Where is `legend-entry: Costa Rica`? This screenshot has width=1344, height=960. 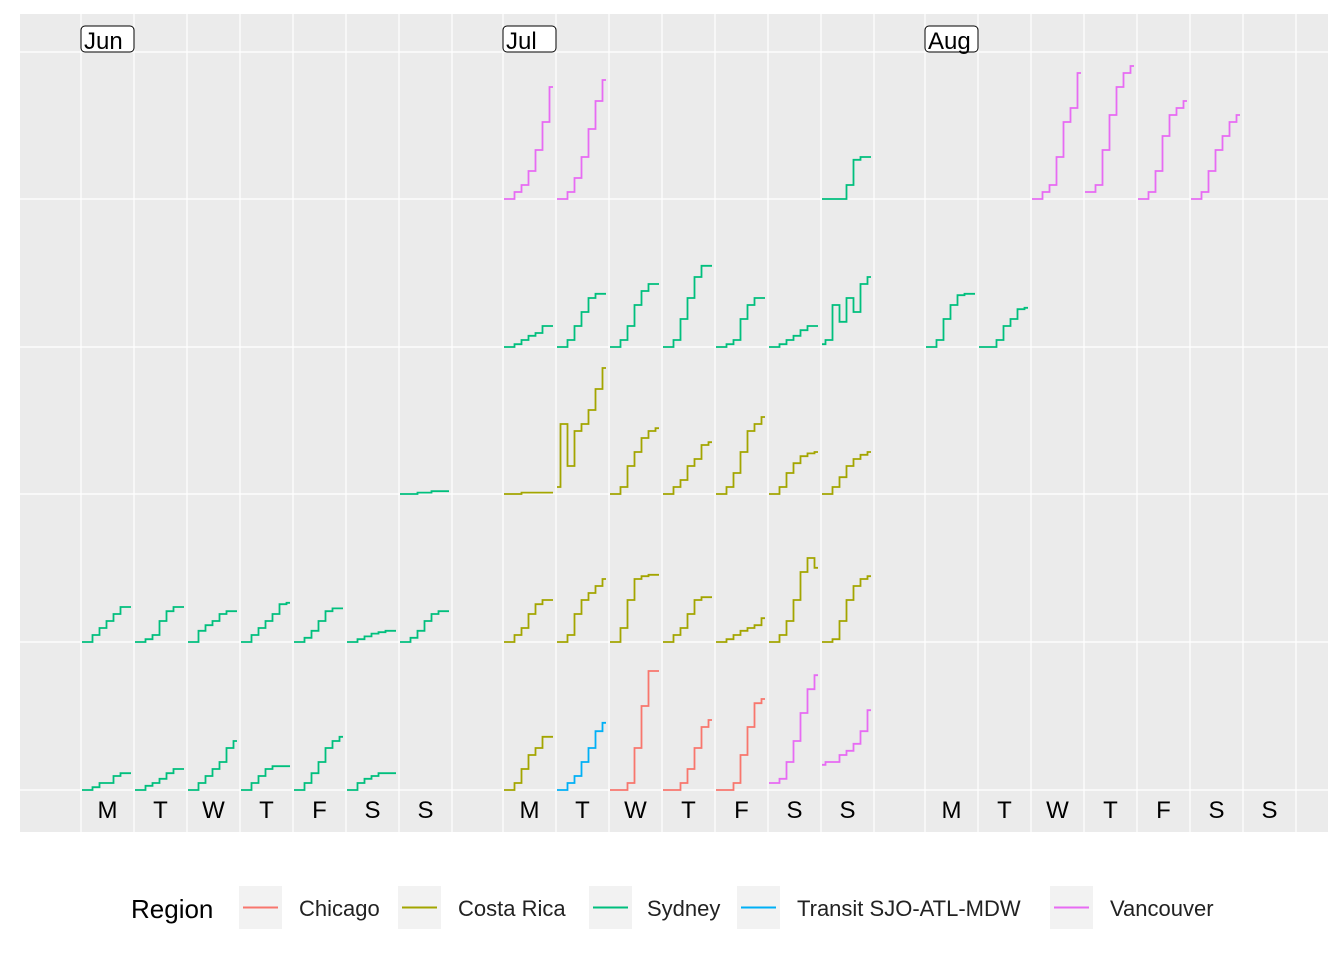
legend-entry: Costa Rica is located at coordinates (482, 907).